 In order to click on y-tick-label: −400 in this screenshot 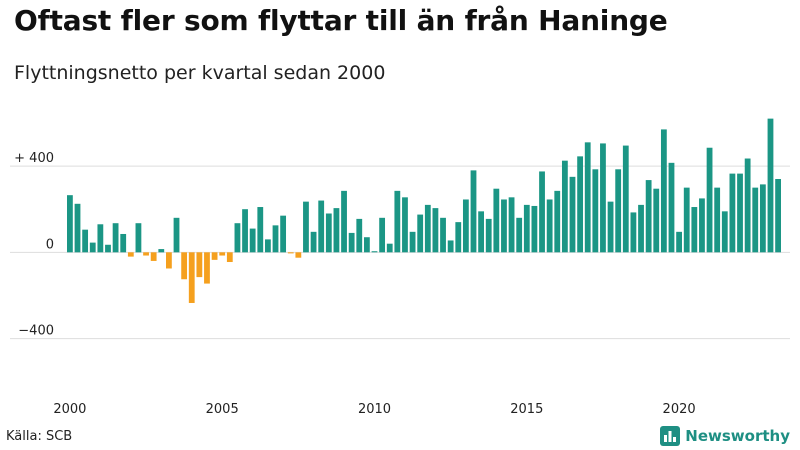, I will do `click(36, 331)`.